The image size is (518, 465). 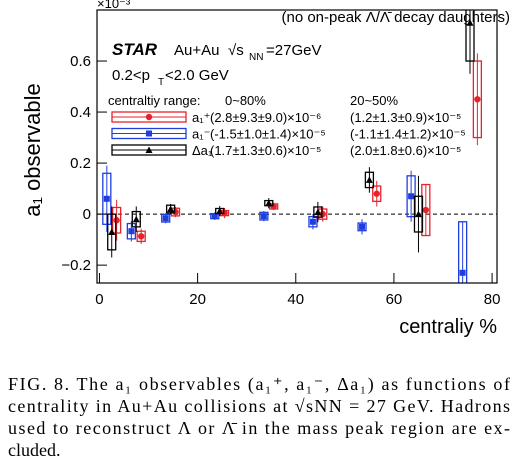 What do you see at coordinates (114, 5) in the screenshot?
I see `y-exponent: ×10⁻³` at bounding box center [114, 5].